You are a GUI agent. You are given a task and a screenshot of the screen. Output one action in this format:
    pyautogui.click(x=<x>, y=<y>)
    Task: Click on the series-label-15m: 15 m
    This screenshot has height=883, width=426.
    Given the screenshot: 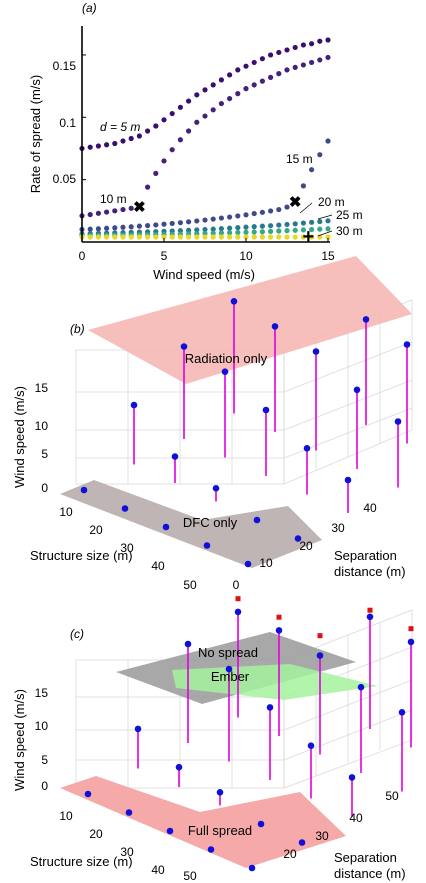 What is the action you would take?
    pyautogui.click(x=299, y=159)
    